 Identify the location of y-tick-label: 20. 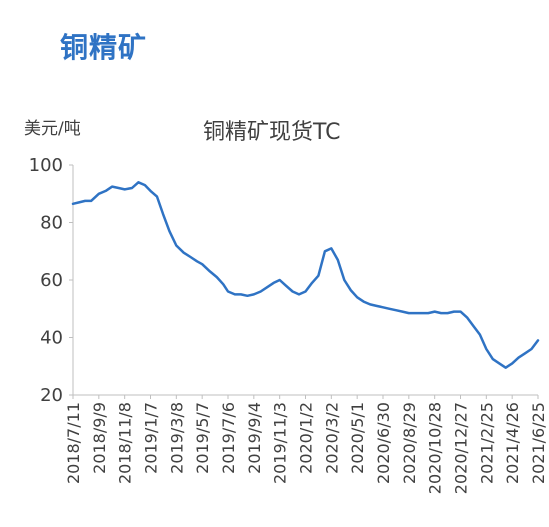
(51, 395).